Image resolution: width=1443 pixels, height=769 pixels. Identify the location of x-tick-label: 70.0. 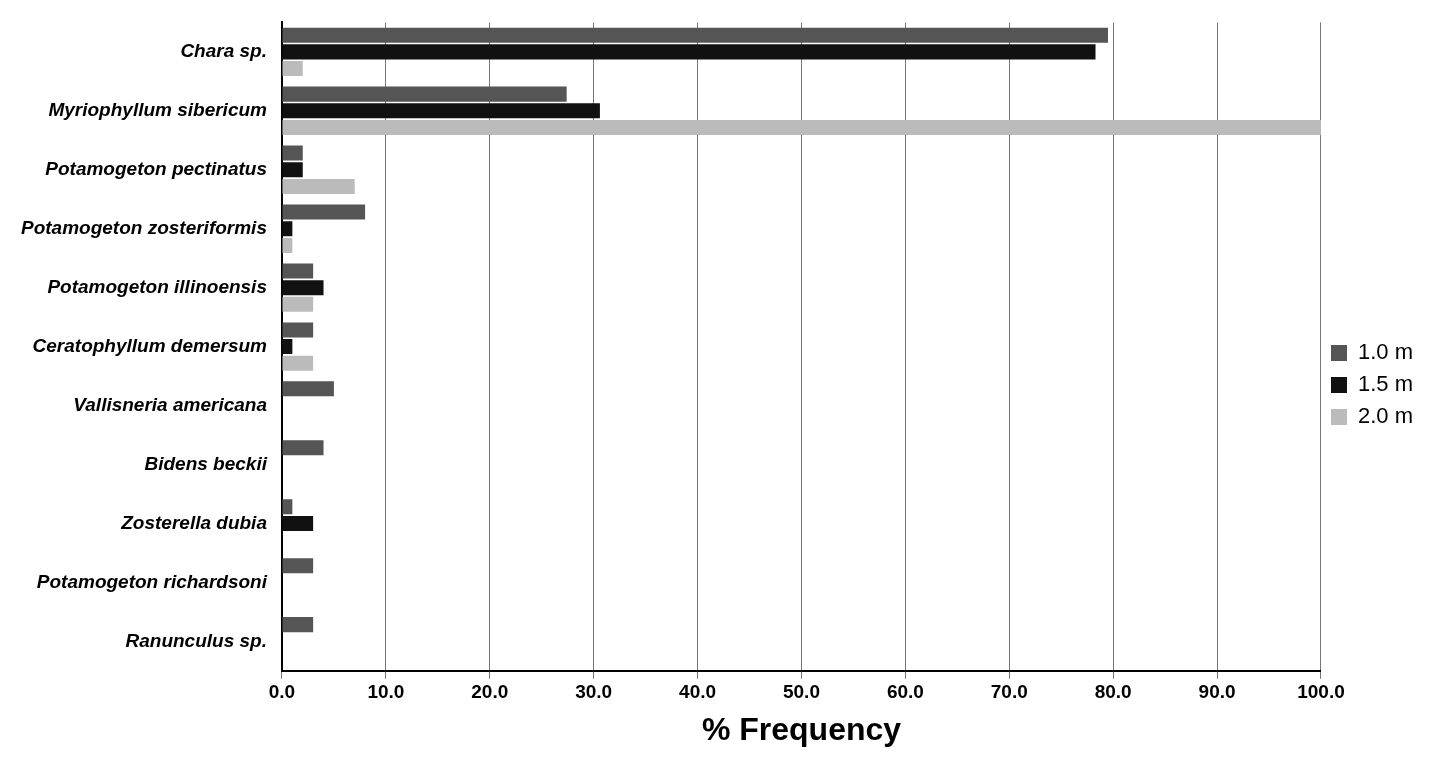
(1009, 692).